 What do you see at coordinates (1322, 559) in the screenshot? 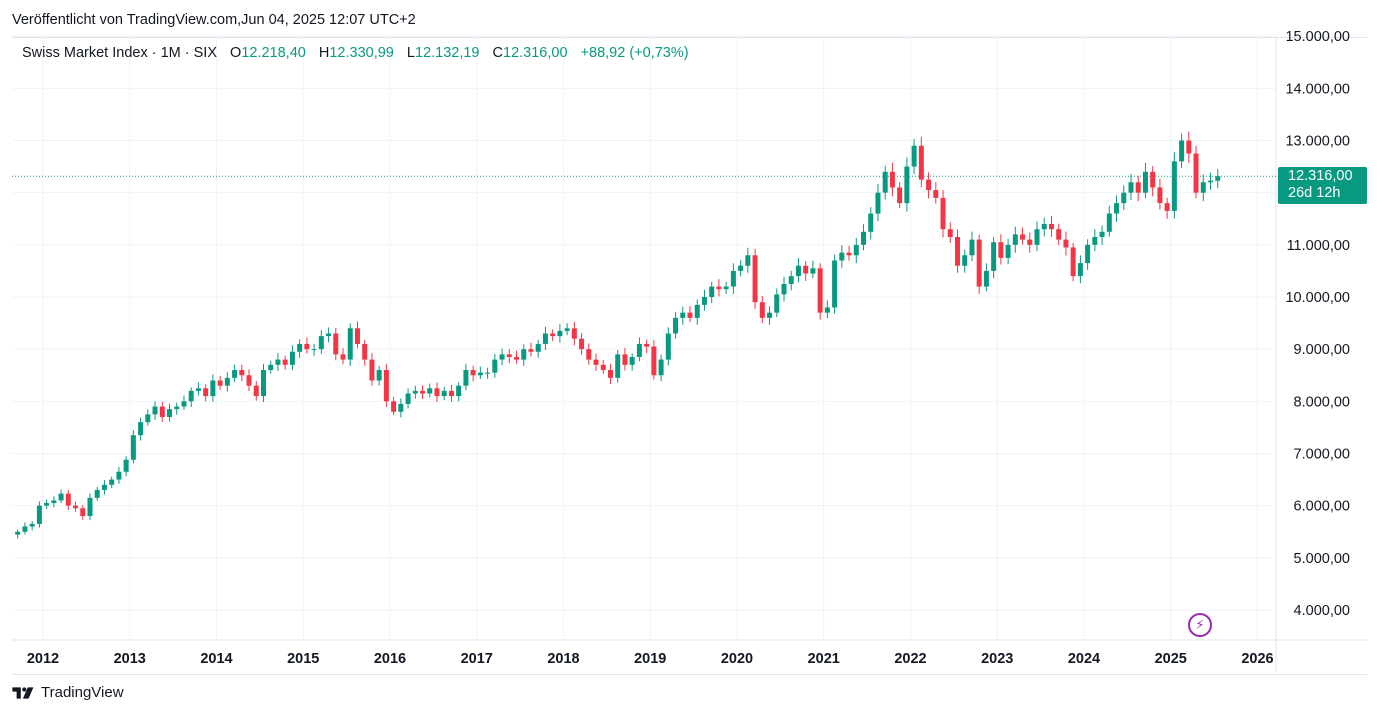
I see `y-tick-label: 5.000,00` at bounding box center [1322, 559].